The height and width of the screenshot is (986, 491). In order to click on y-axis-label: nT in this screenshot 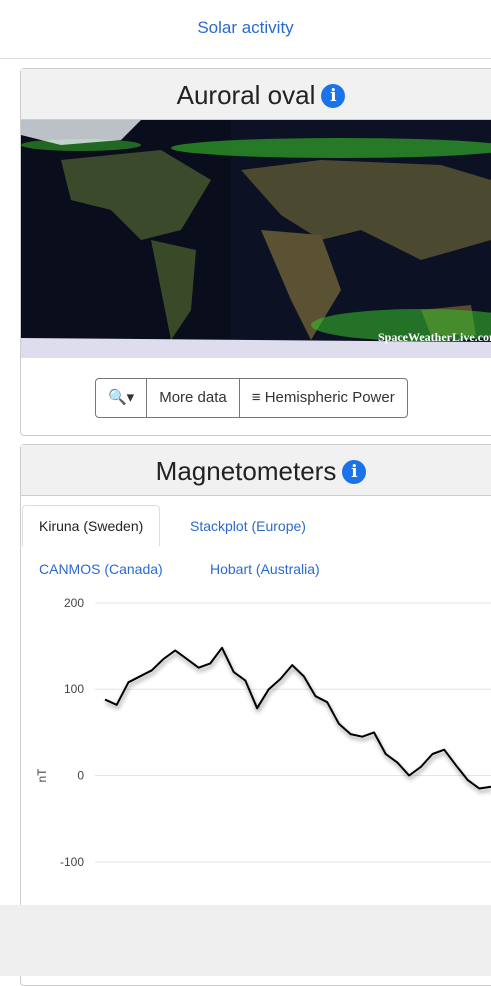, I will do `click(42, 775)`.